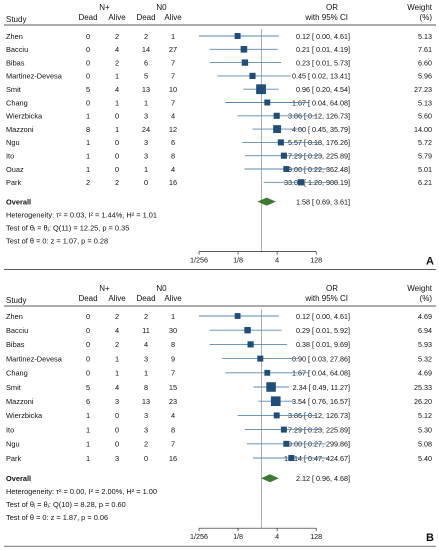  What do you see at coordinates (266, 201) in the screenshot?
I see `overall-diamond` at bounding box center [266, 201].